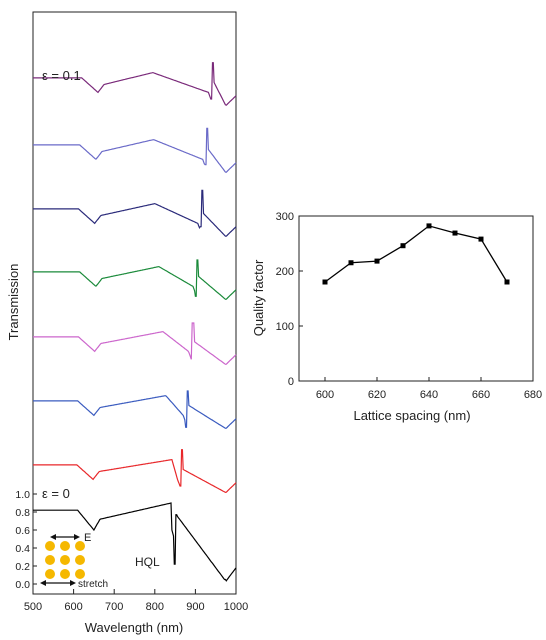 Image resolution: width=546 pixels, height=640 pixels. Describe the element at coordinates (33, 607) in the screenshot. I see `left-x-tick-label: 500` at that location.